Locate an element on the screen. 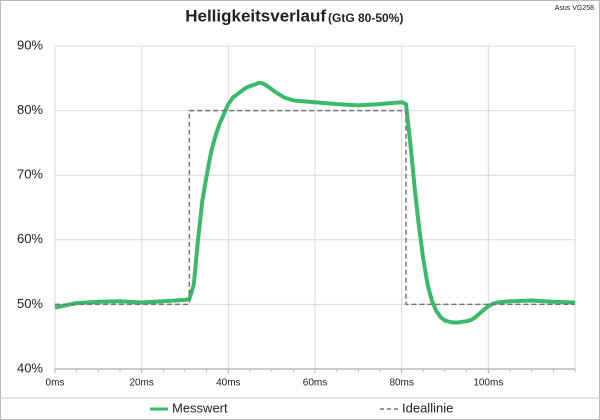 The height and width of the screenshot is (420, 600). legend-label: Ideallinie is located at coordinates (427, 407).